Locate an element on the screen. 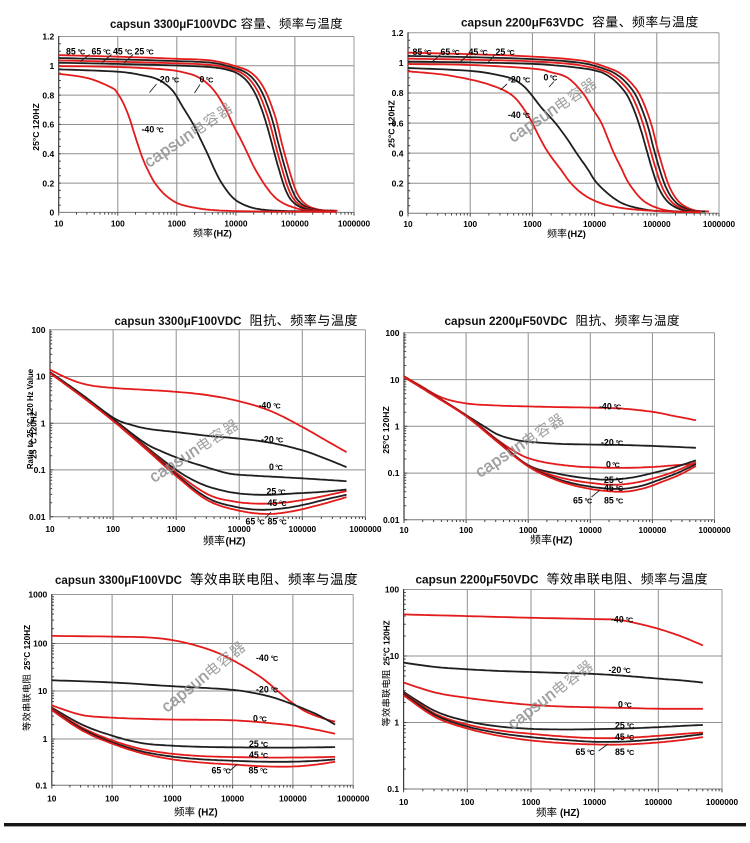 This screenshot has width=750, height=843. svg-text: 0.6 is located at coordinates (398, 123).